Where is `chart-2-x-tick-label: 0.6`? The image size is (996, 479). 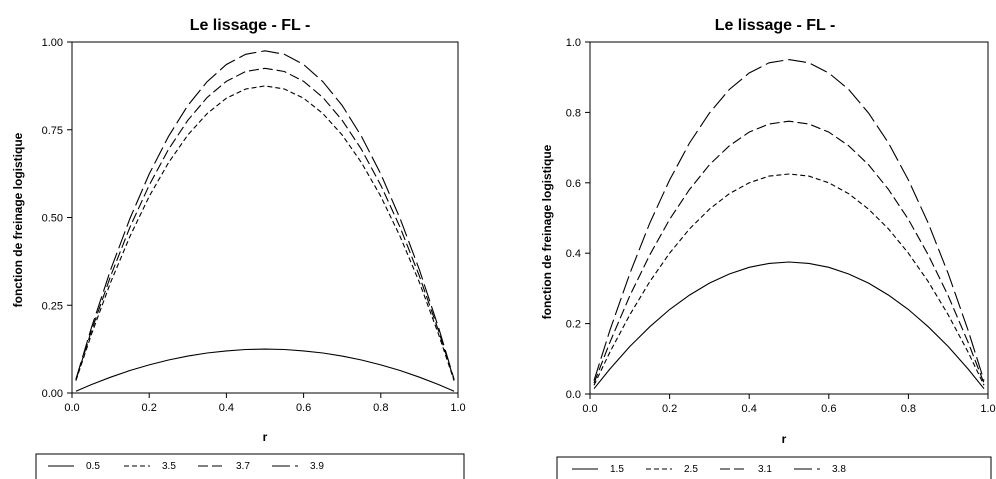 chart-2-x-tick-label: 0.6 is located at coordinates (828, 409).